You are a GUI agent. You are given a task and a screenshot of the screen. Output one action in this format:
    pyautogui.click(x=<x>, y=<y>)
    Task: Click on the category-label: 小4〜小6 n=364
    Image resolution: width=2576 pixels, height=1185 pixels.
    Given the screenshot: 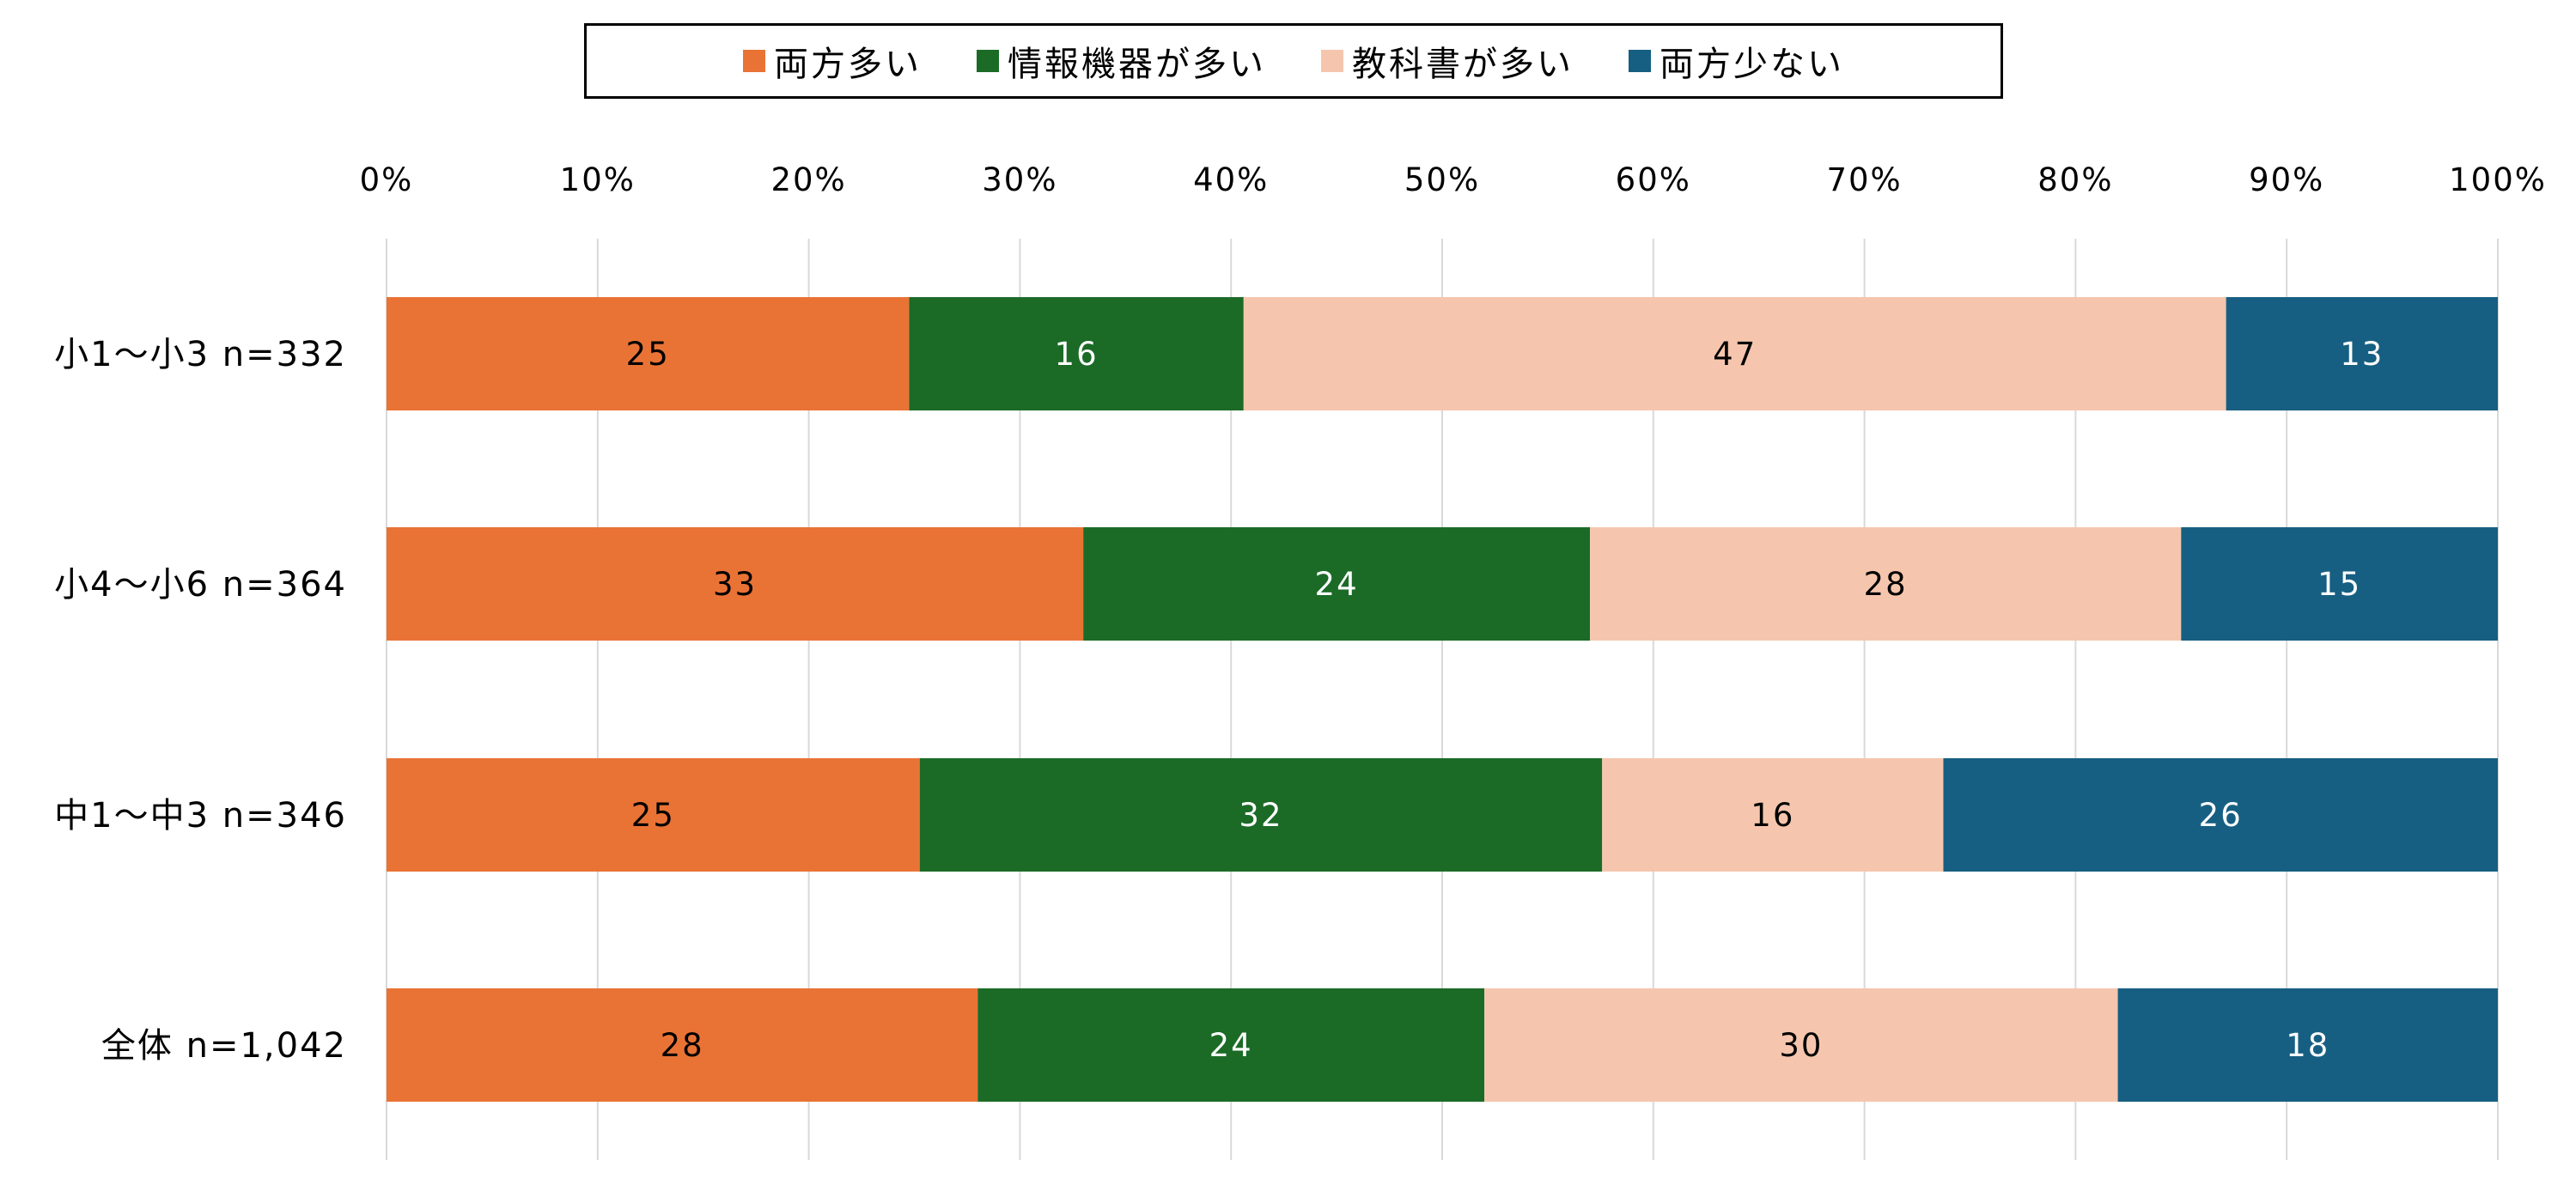 What is the action you would take?
    pyautogui.click(x=200, y=585)
    